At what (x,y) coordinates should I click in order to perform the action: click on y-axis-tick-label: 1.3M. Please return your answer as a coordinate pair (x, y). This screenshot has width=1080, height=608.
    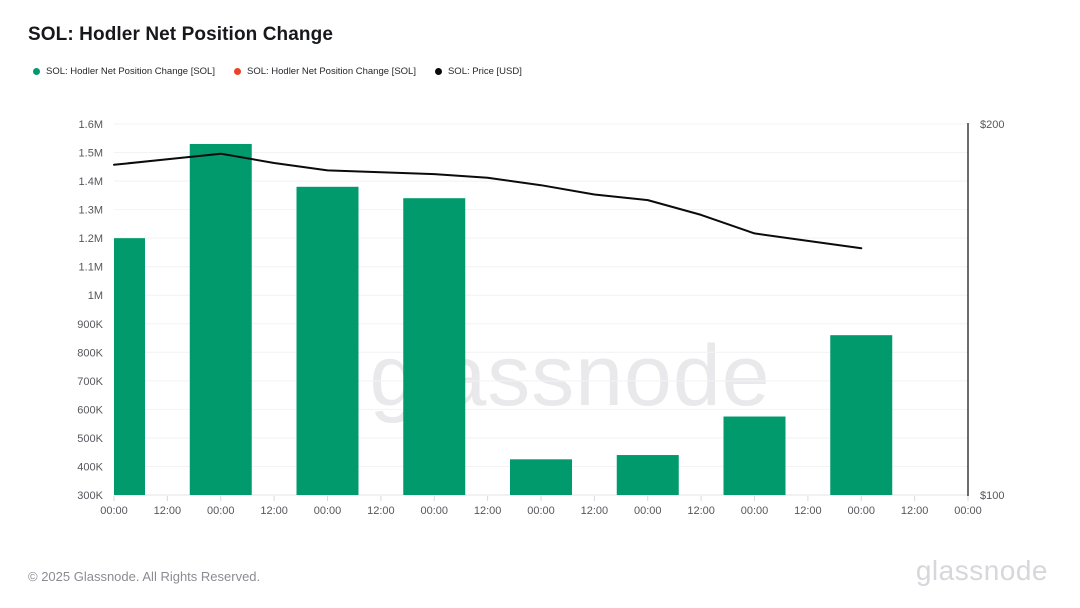
    Looking at the image, I should click on (91, 211).